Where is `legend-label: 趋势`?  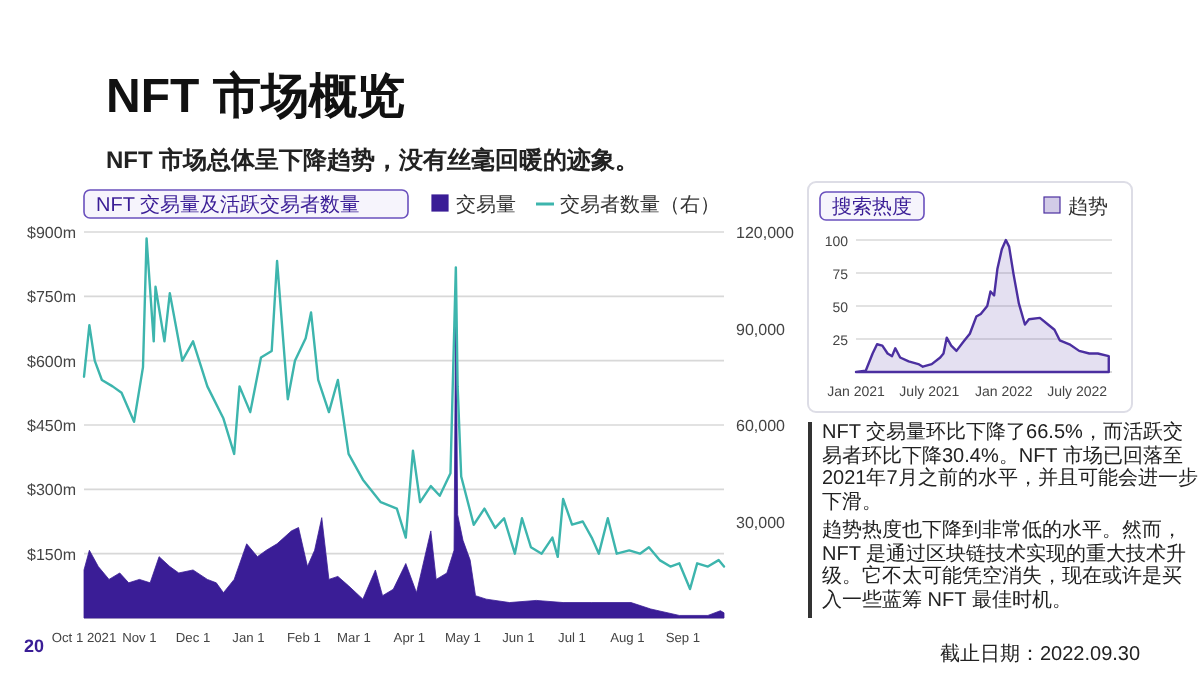
legend-label: 趋势 is located at coordinates (1088, 207).